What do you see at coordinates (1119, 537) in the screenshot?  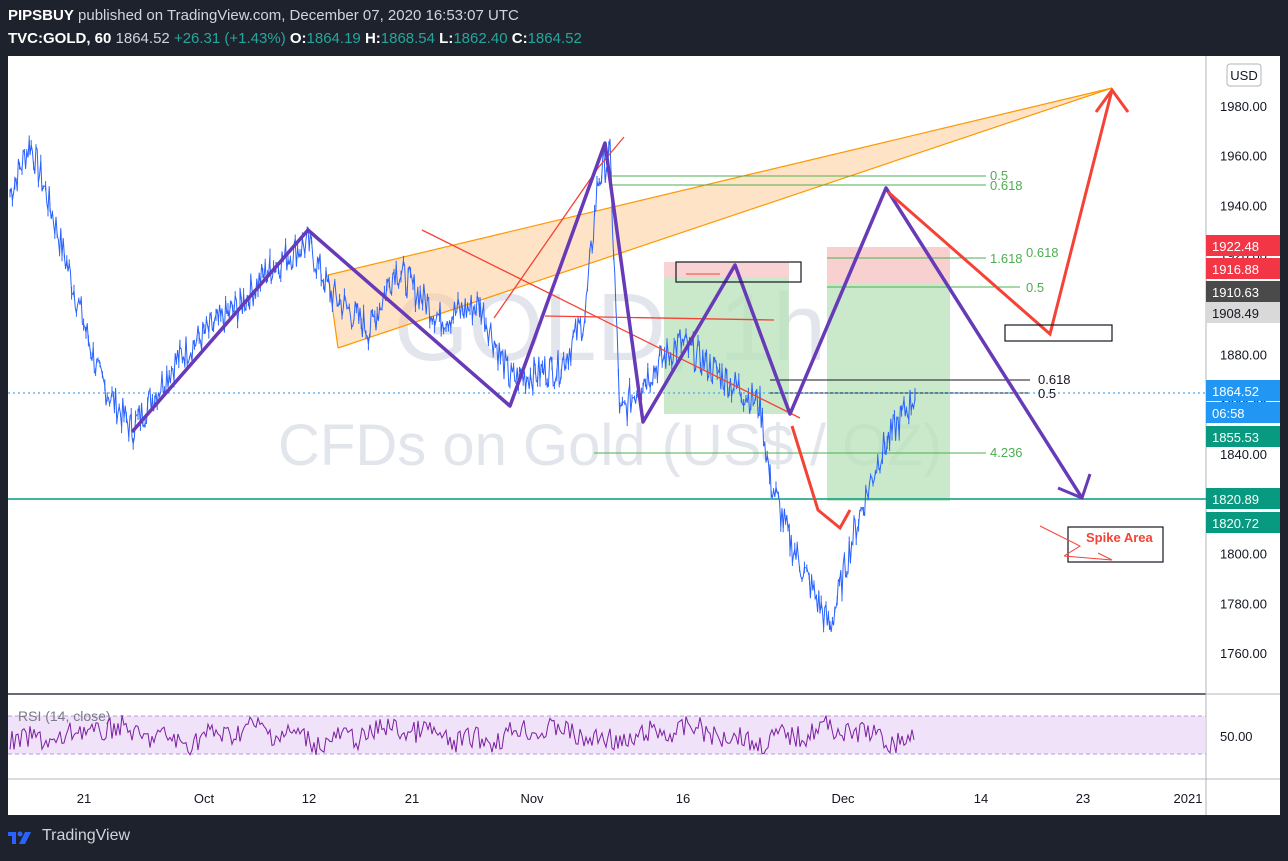 I see `spike-area-label: Spike Area` at bounding box center [1119, 537].